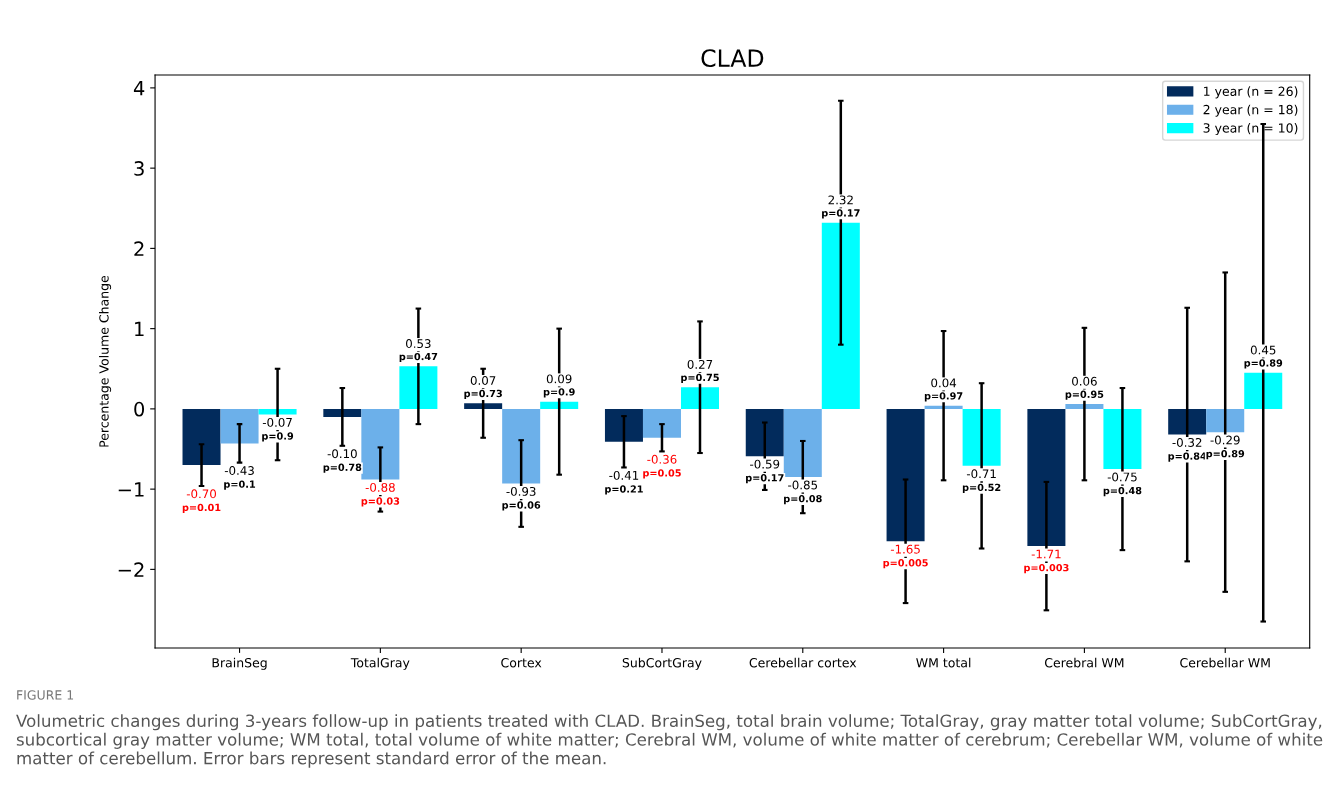 The height and width of the screenshot is (807, 1331). Describe the element at coordinates (1251, 92) in the screenshot. I see `legend-label: 1 year (n = 26)` at that location.